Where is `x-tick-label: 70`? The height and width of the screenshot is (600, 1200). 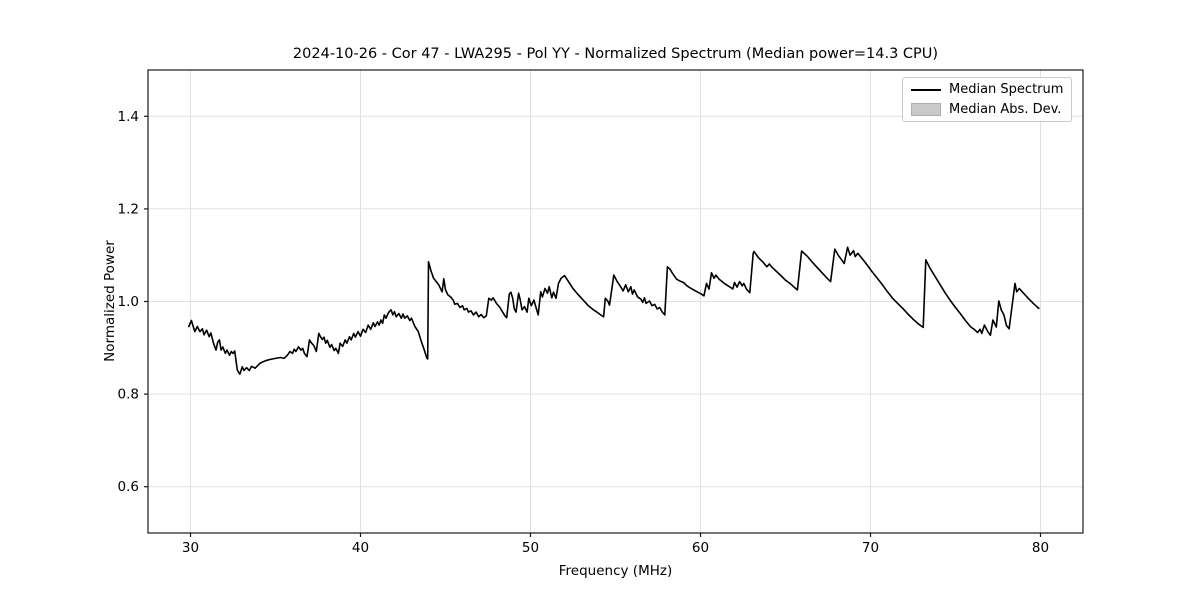 x-tick-label: 70 is located at coordinates (870, 548).